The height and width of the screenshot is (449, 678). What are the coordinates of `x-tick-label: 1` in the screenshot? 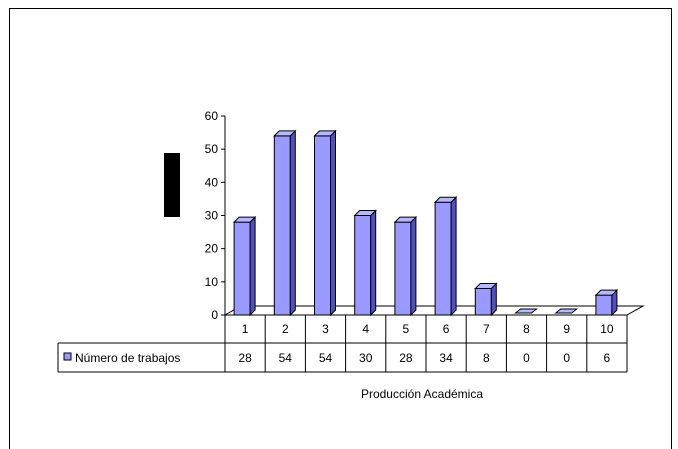 It's located at (245, 329).